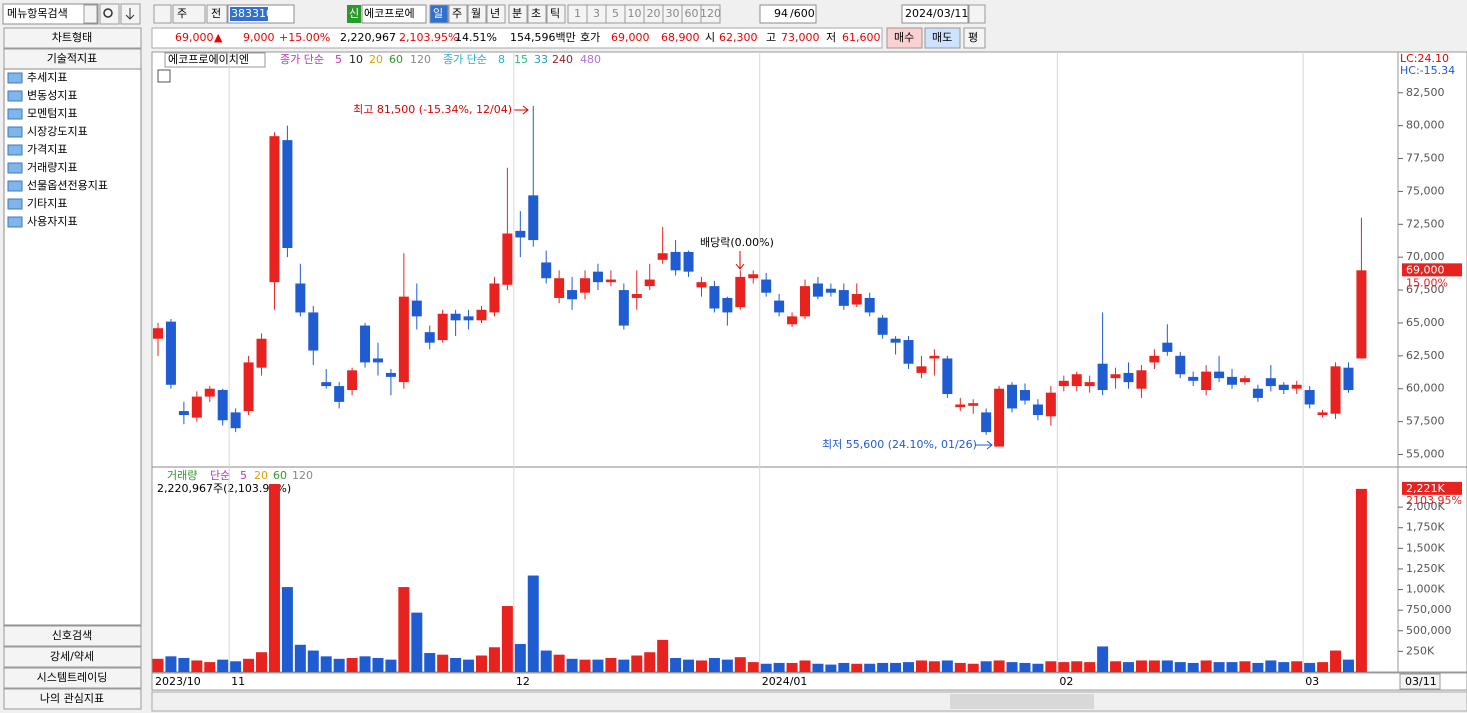 This screenshot has height=713, width=1467. Describe the element at coordinates (90, 14) in the screenshot. I see `dropdown` at that location.